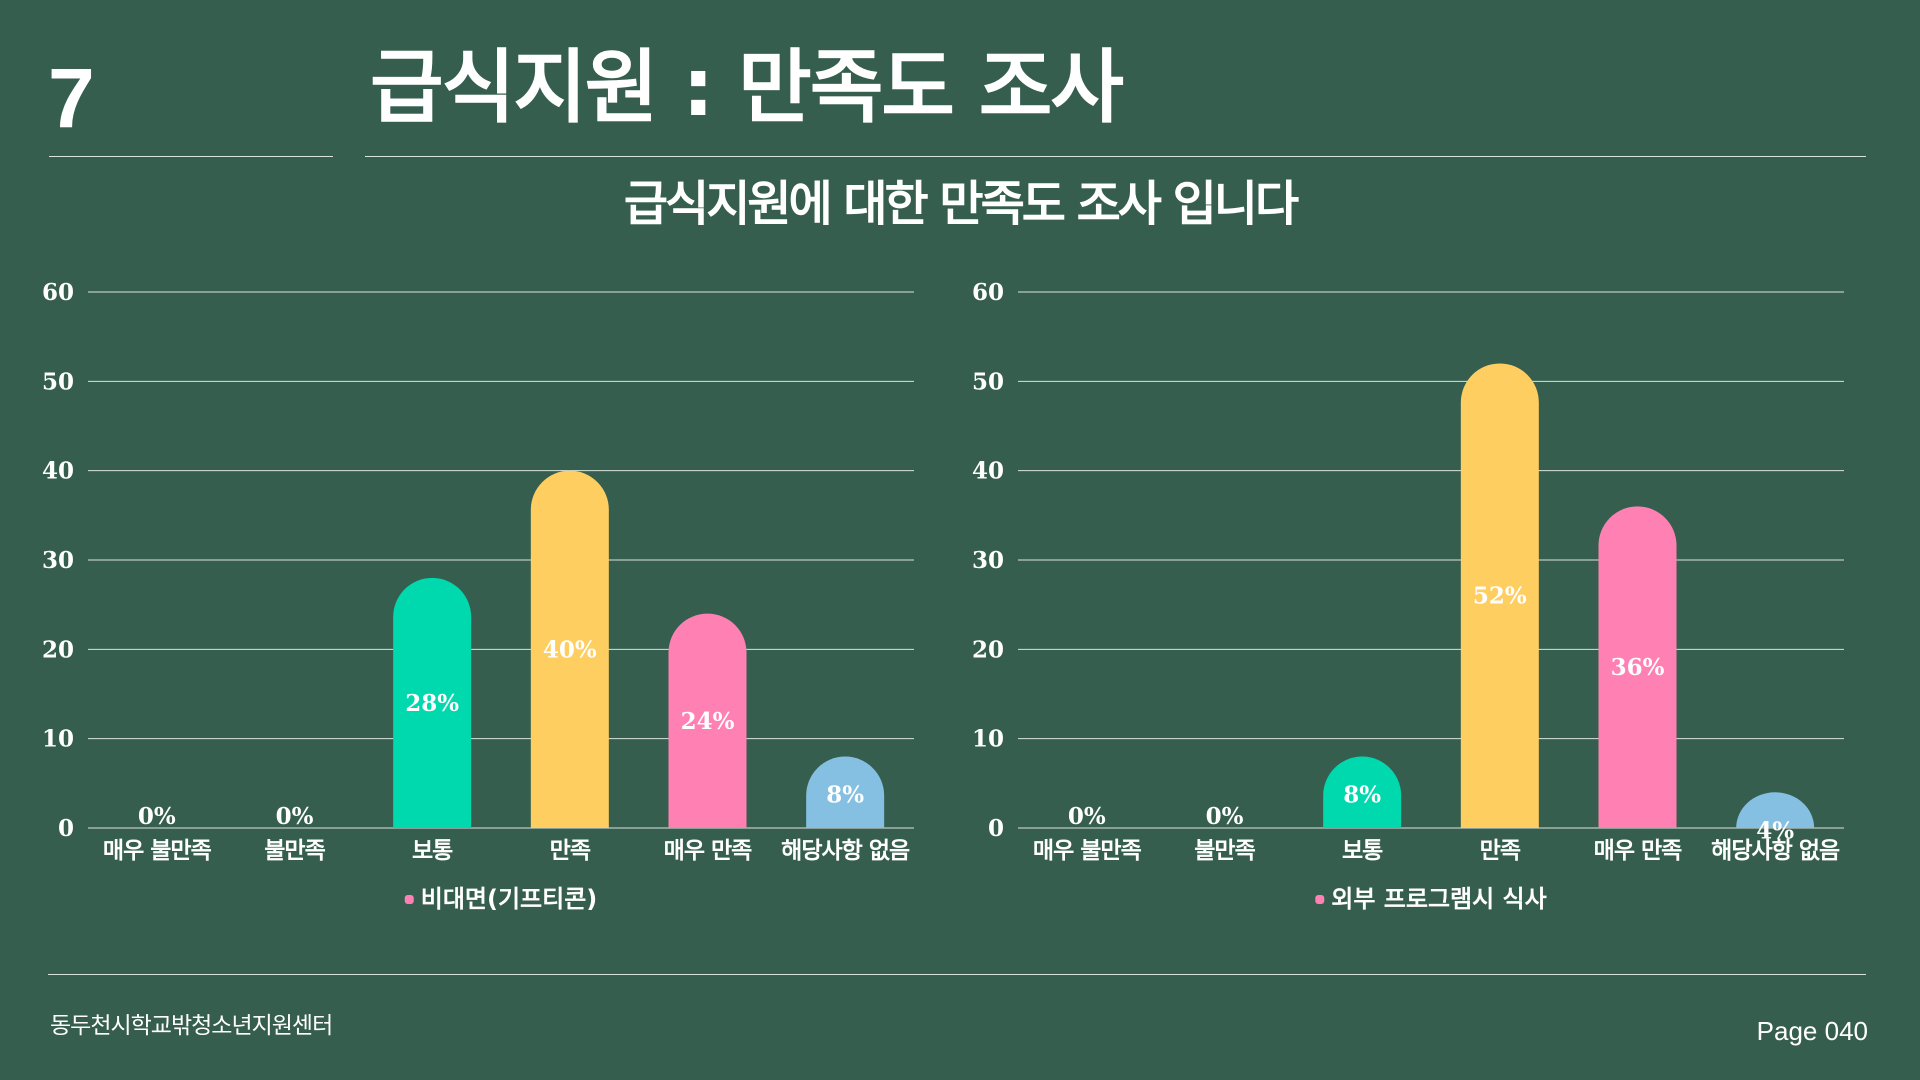  I want to click on chart-0-legend-swatch, so click(409, 899).